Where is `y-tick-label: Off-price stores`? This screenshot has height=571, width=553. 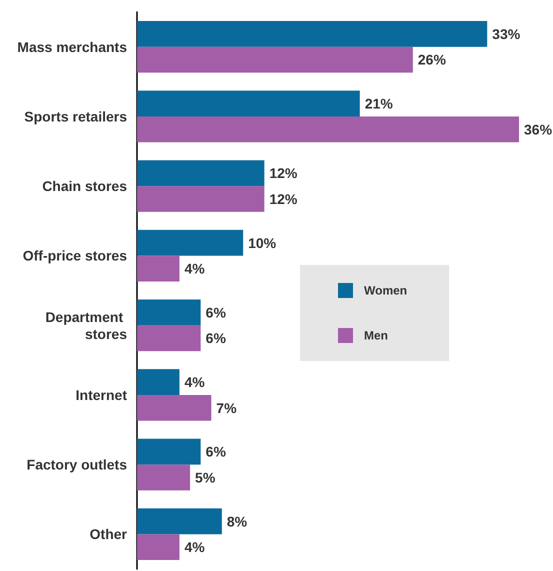 y-tick-label: Off-price stores is located at coordinates (75, 256).